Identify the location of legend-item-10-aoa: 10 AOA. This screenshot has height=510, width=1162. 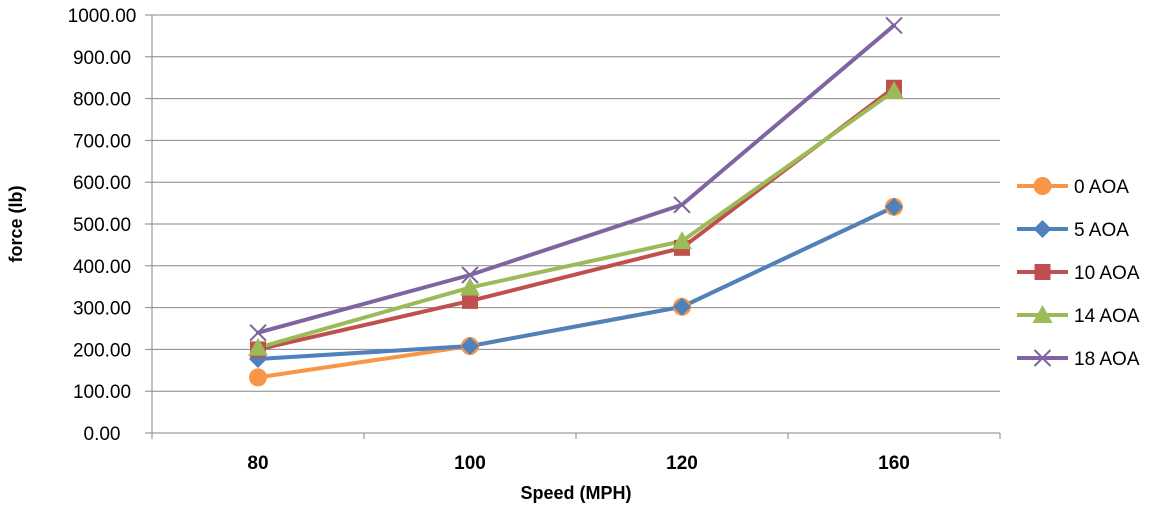
(1078, 273).